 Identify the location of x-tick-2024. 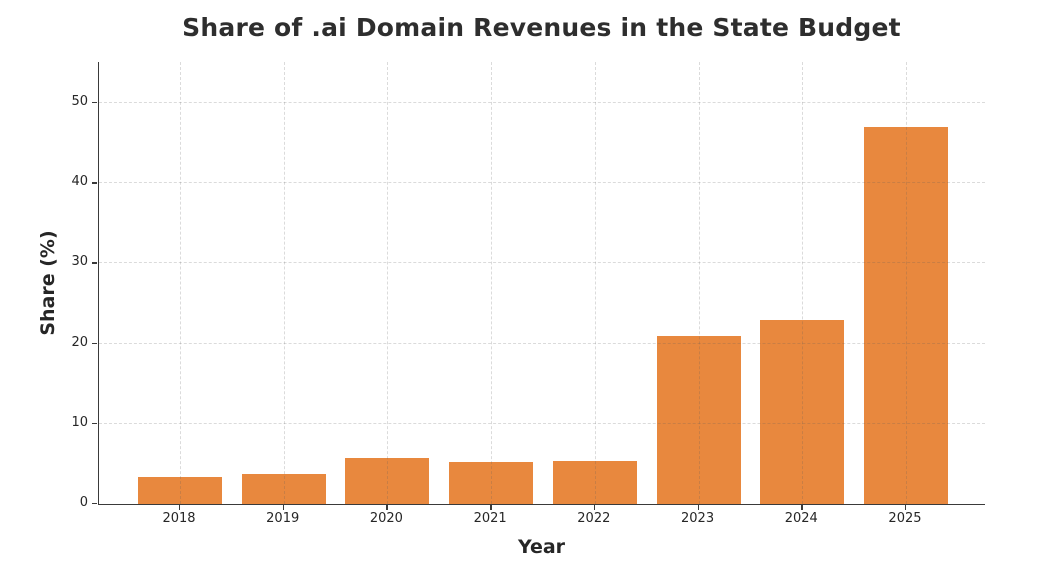
(802, 507).